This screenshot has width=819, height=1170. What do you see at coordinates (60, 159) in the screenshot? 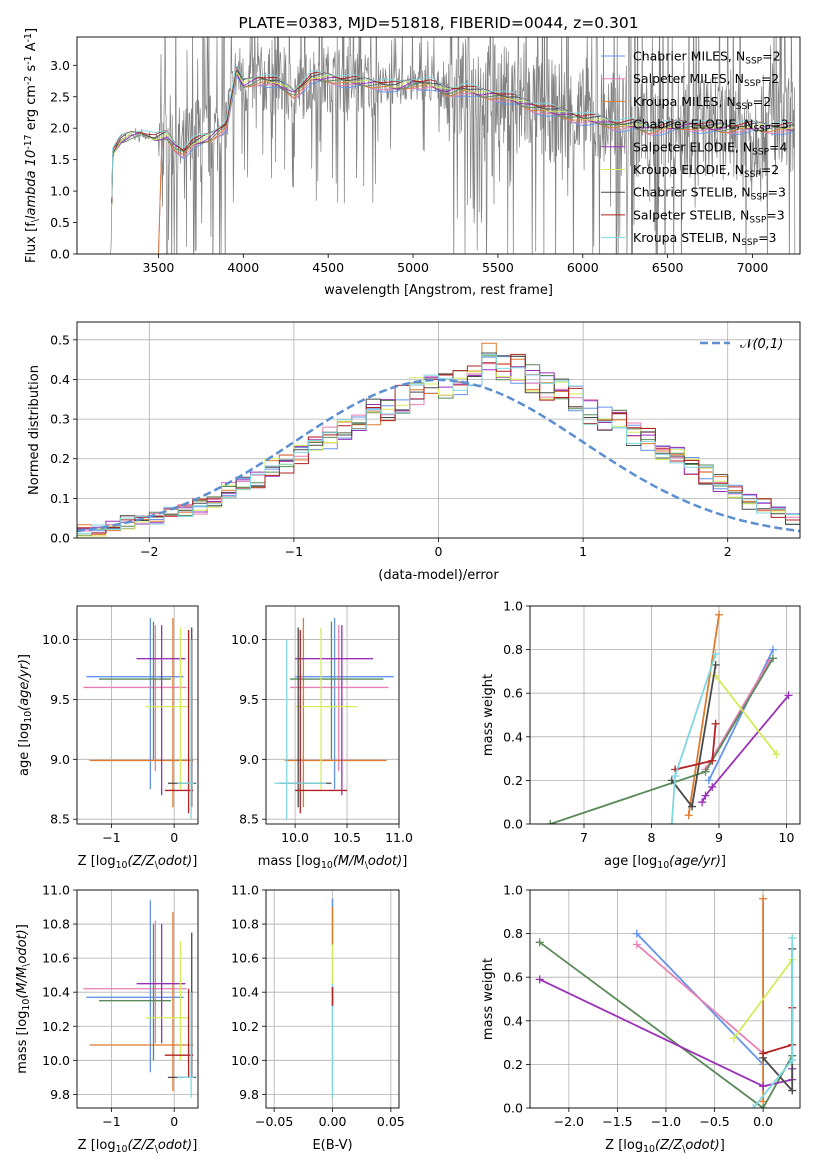
I see `y-tick-label: 1.5` at bounding box center [60, 159].